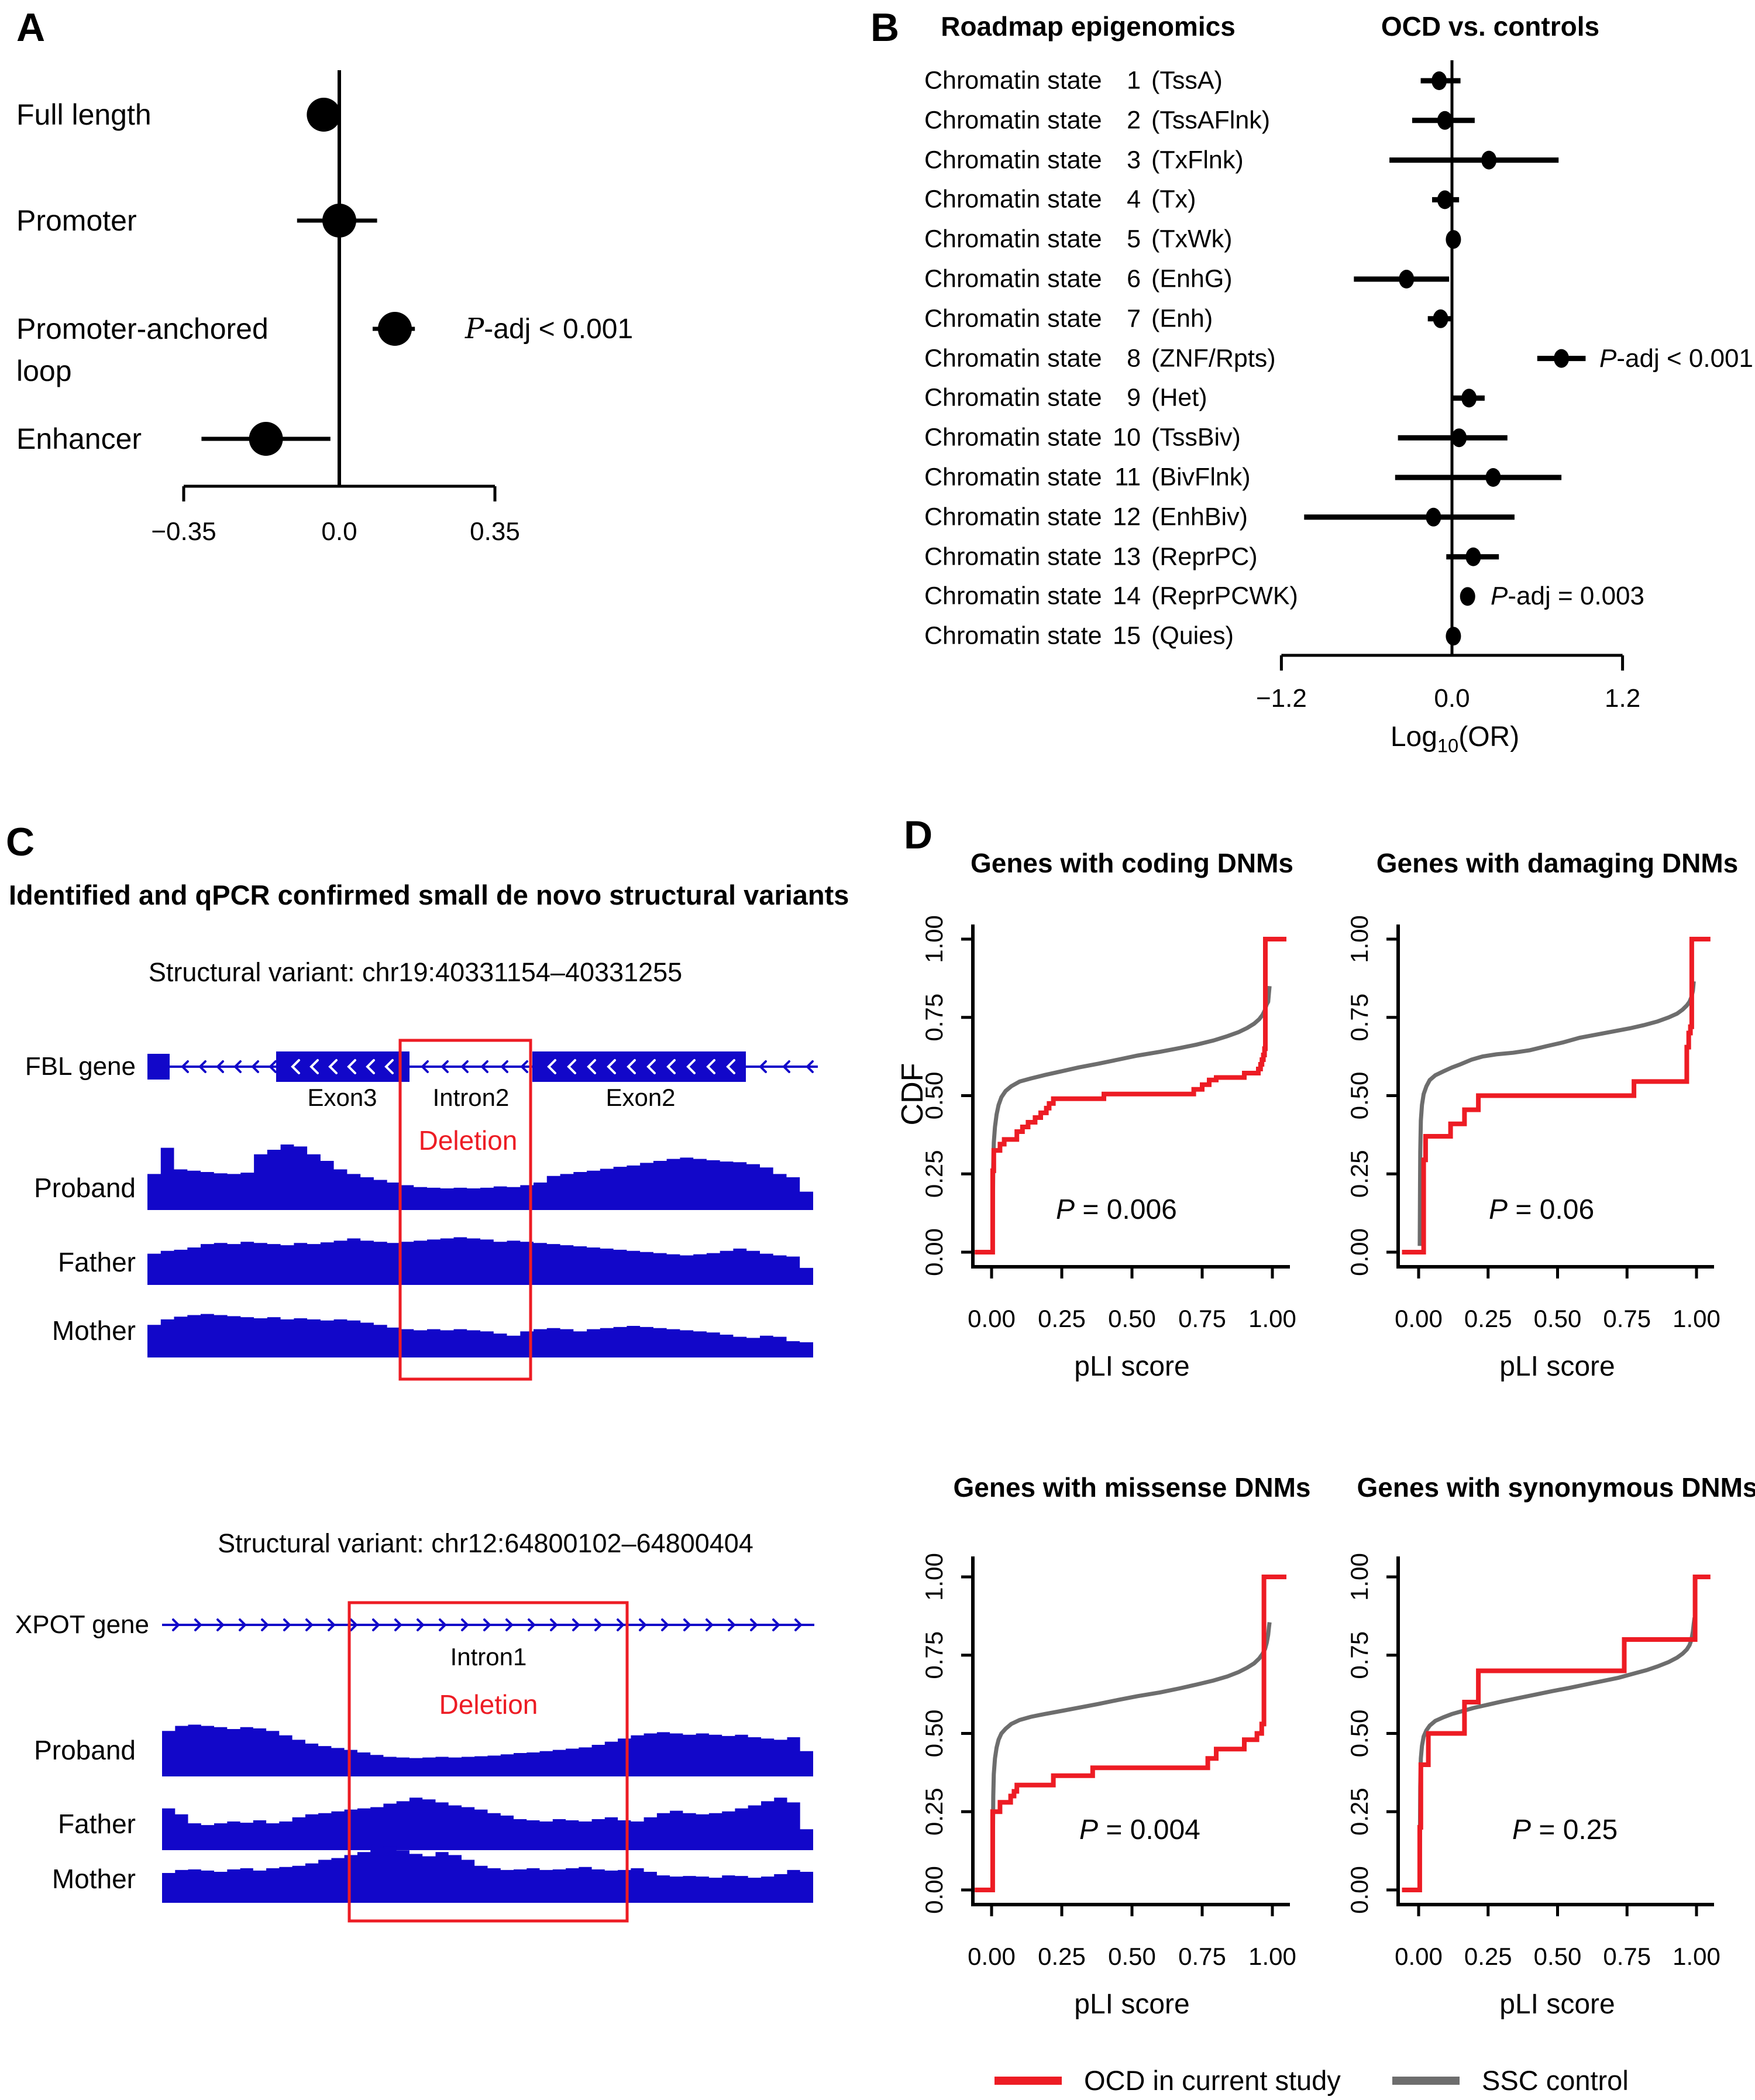  Describe the element at coordinates (1211, 120) in the screenshot. I see `row-tag: (TssAFlnk)` at that location.